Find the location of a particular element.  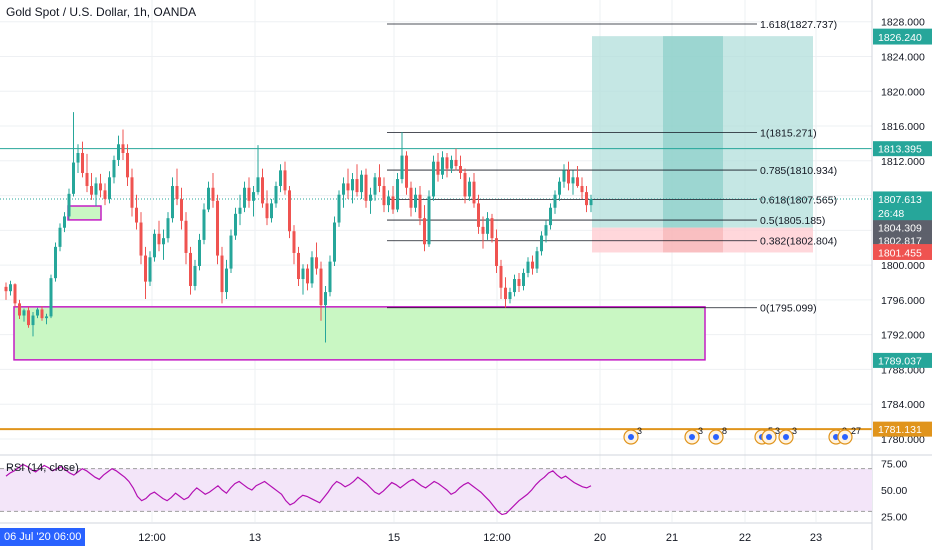

position-stop-highlight is located at coordinates (693, 240).